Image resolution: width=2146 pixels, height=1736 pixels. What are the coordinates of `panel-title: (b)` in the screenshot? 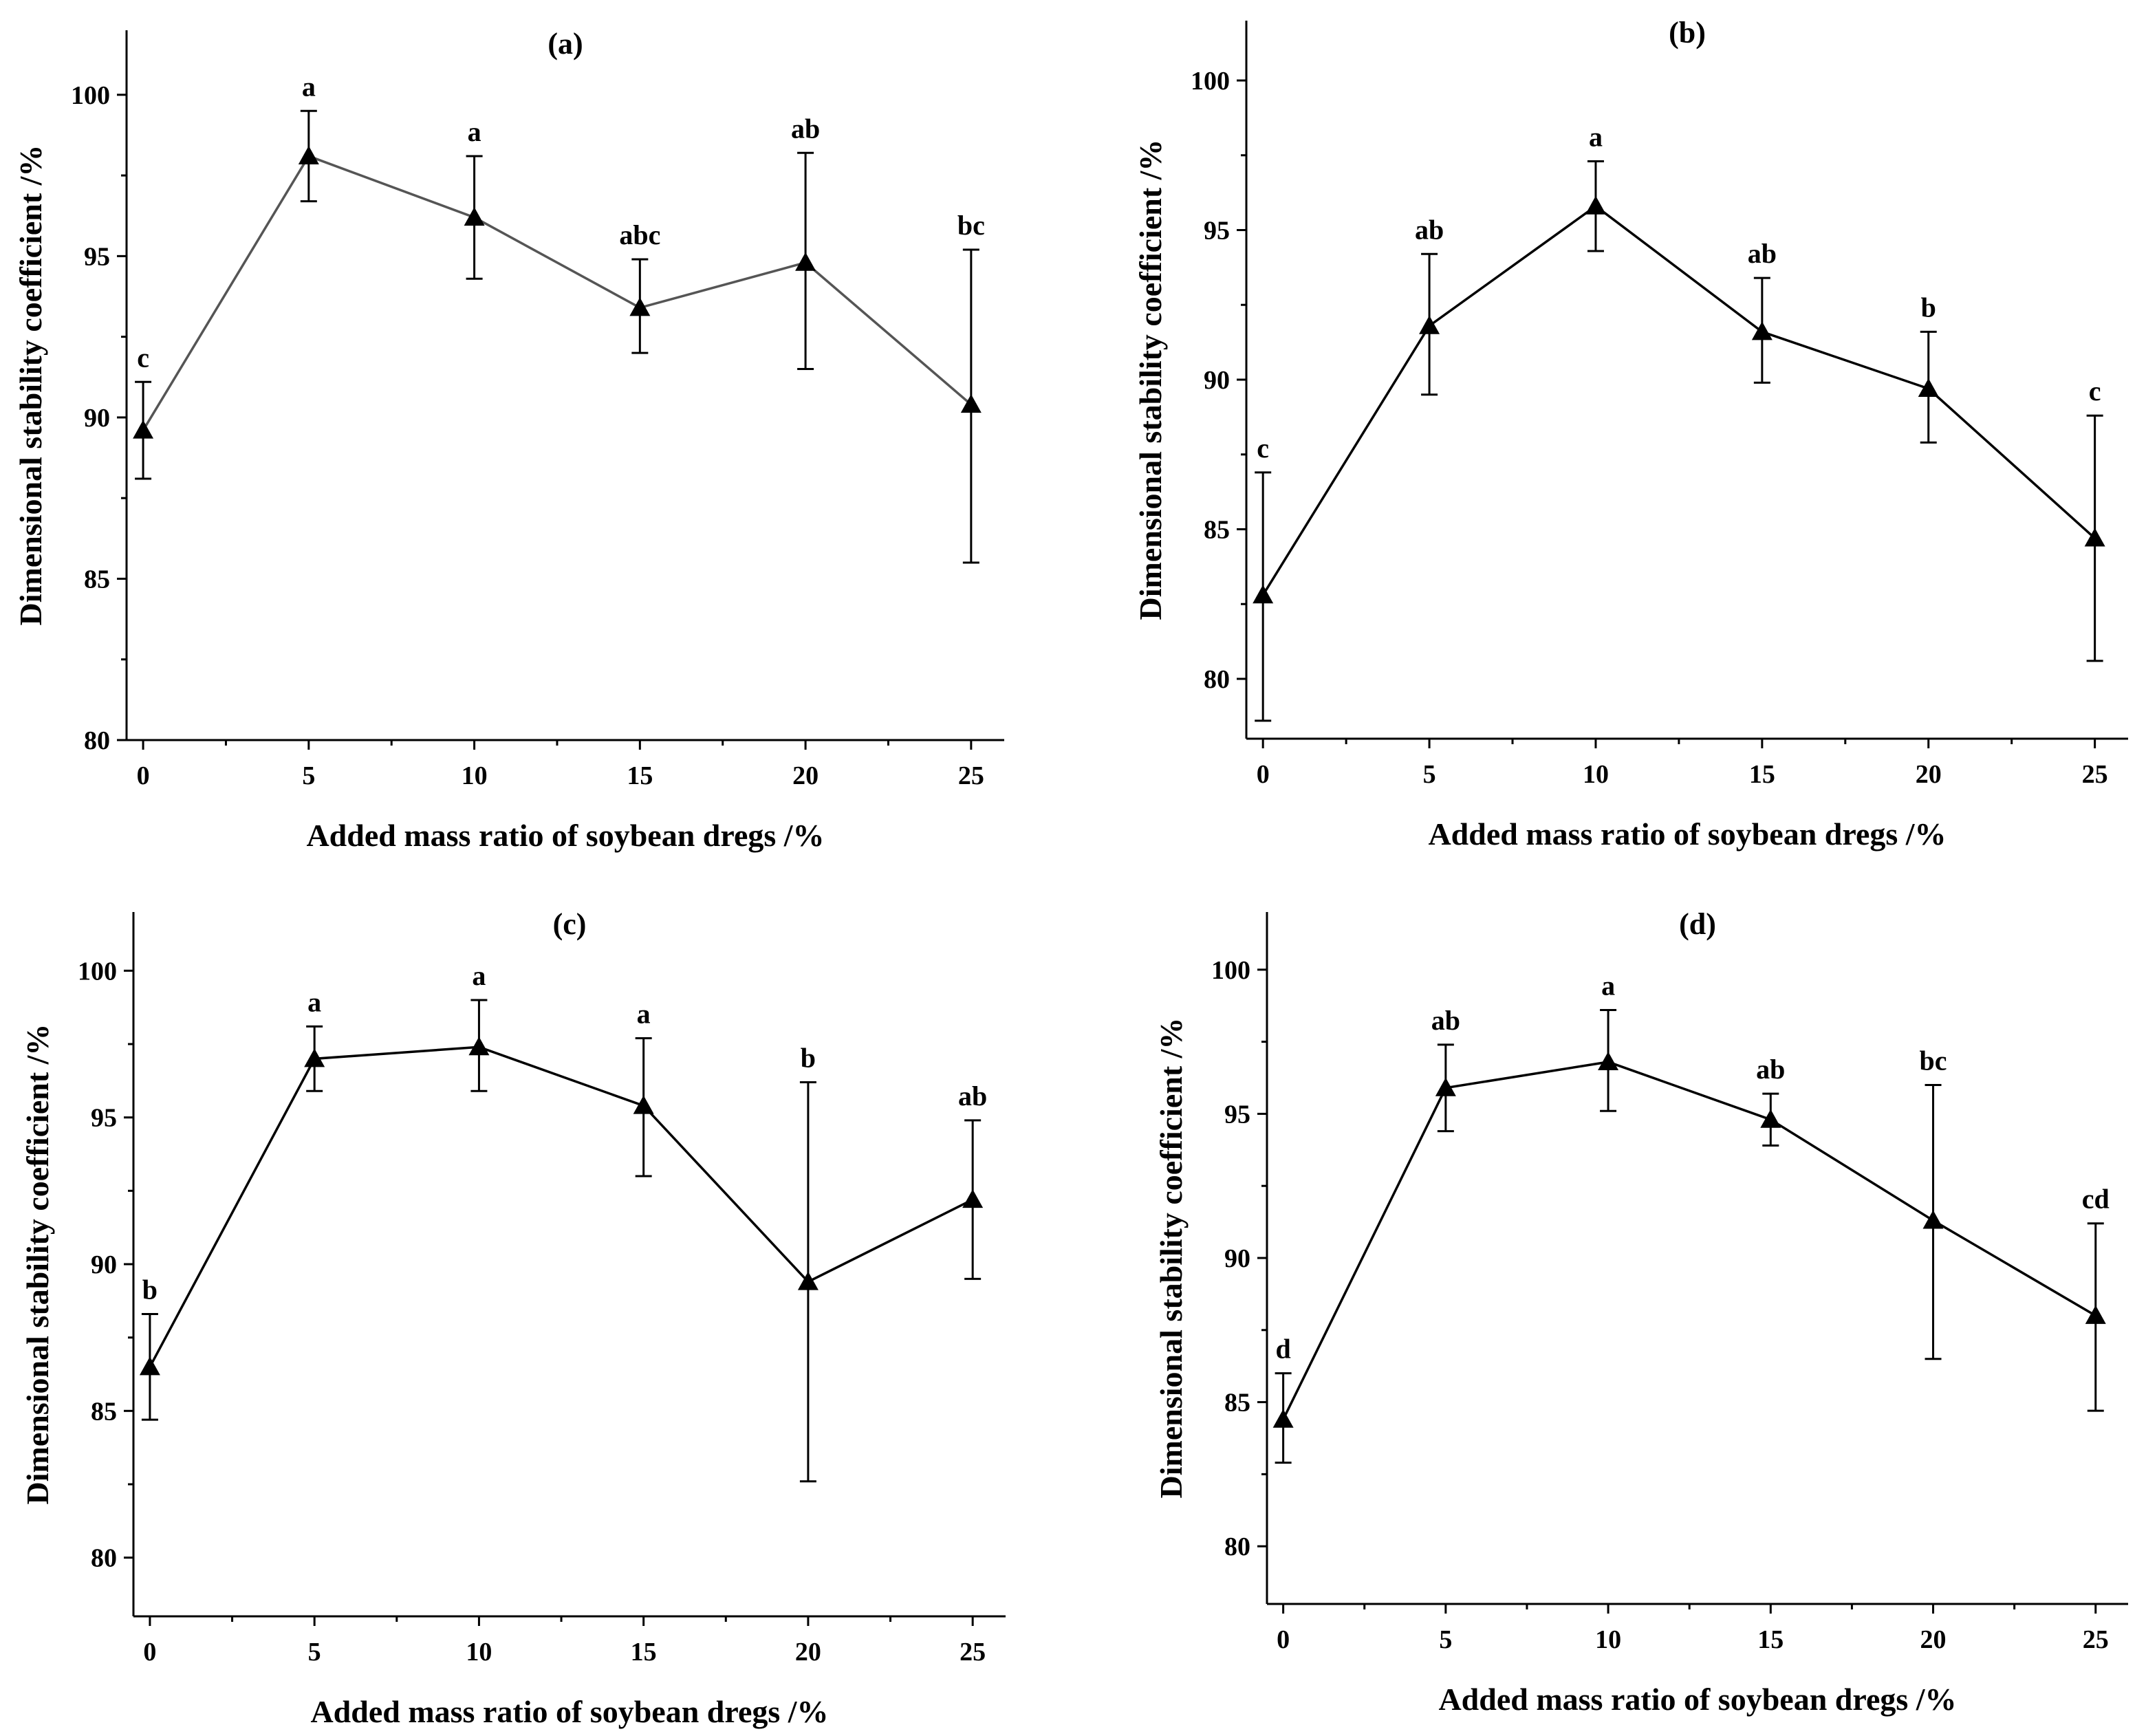 It's located at (1687, 33).